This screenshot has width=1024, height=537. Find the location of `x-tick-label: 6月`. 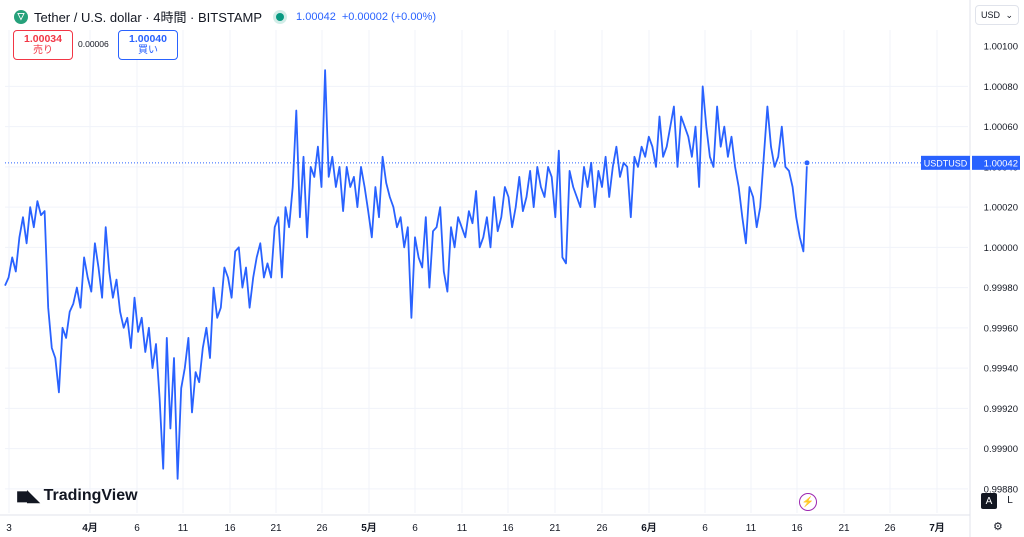

x-tick-label: 6月 is located at coordinates (649, 528).